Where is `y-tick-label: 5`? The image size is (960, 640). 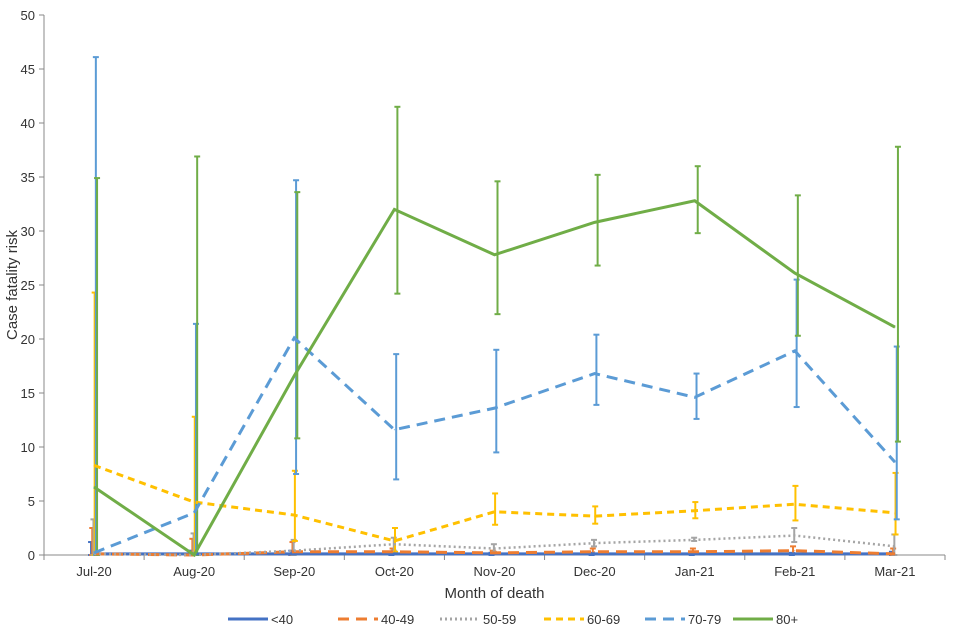
y-tick-label: 5 is located at coordinates (31, 501).